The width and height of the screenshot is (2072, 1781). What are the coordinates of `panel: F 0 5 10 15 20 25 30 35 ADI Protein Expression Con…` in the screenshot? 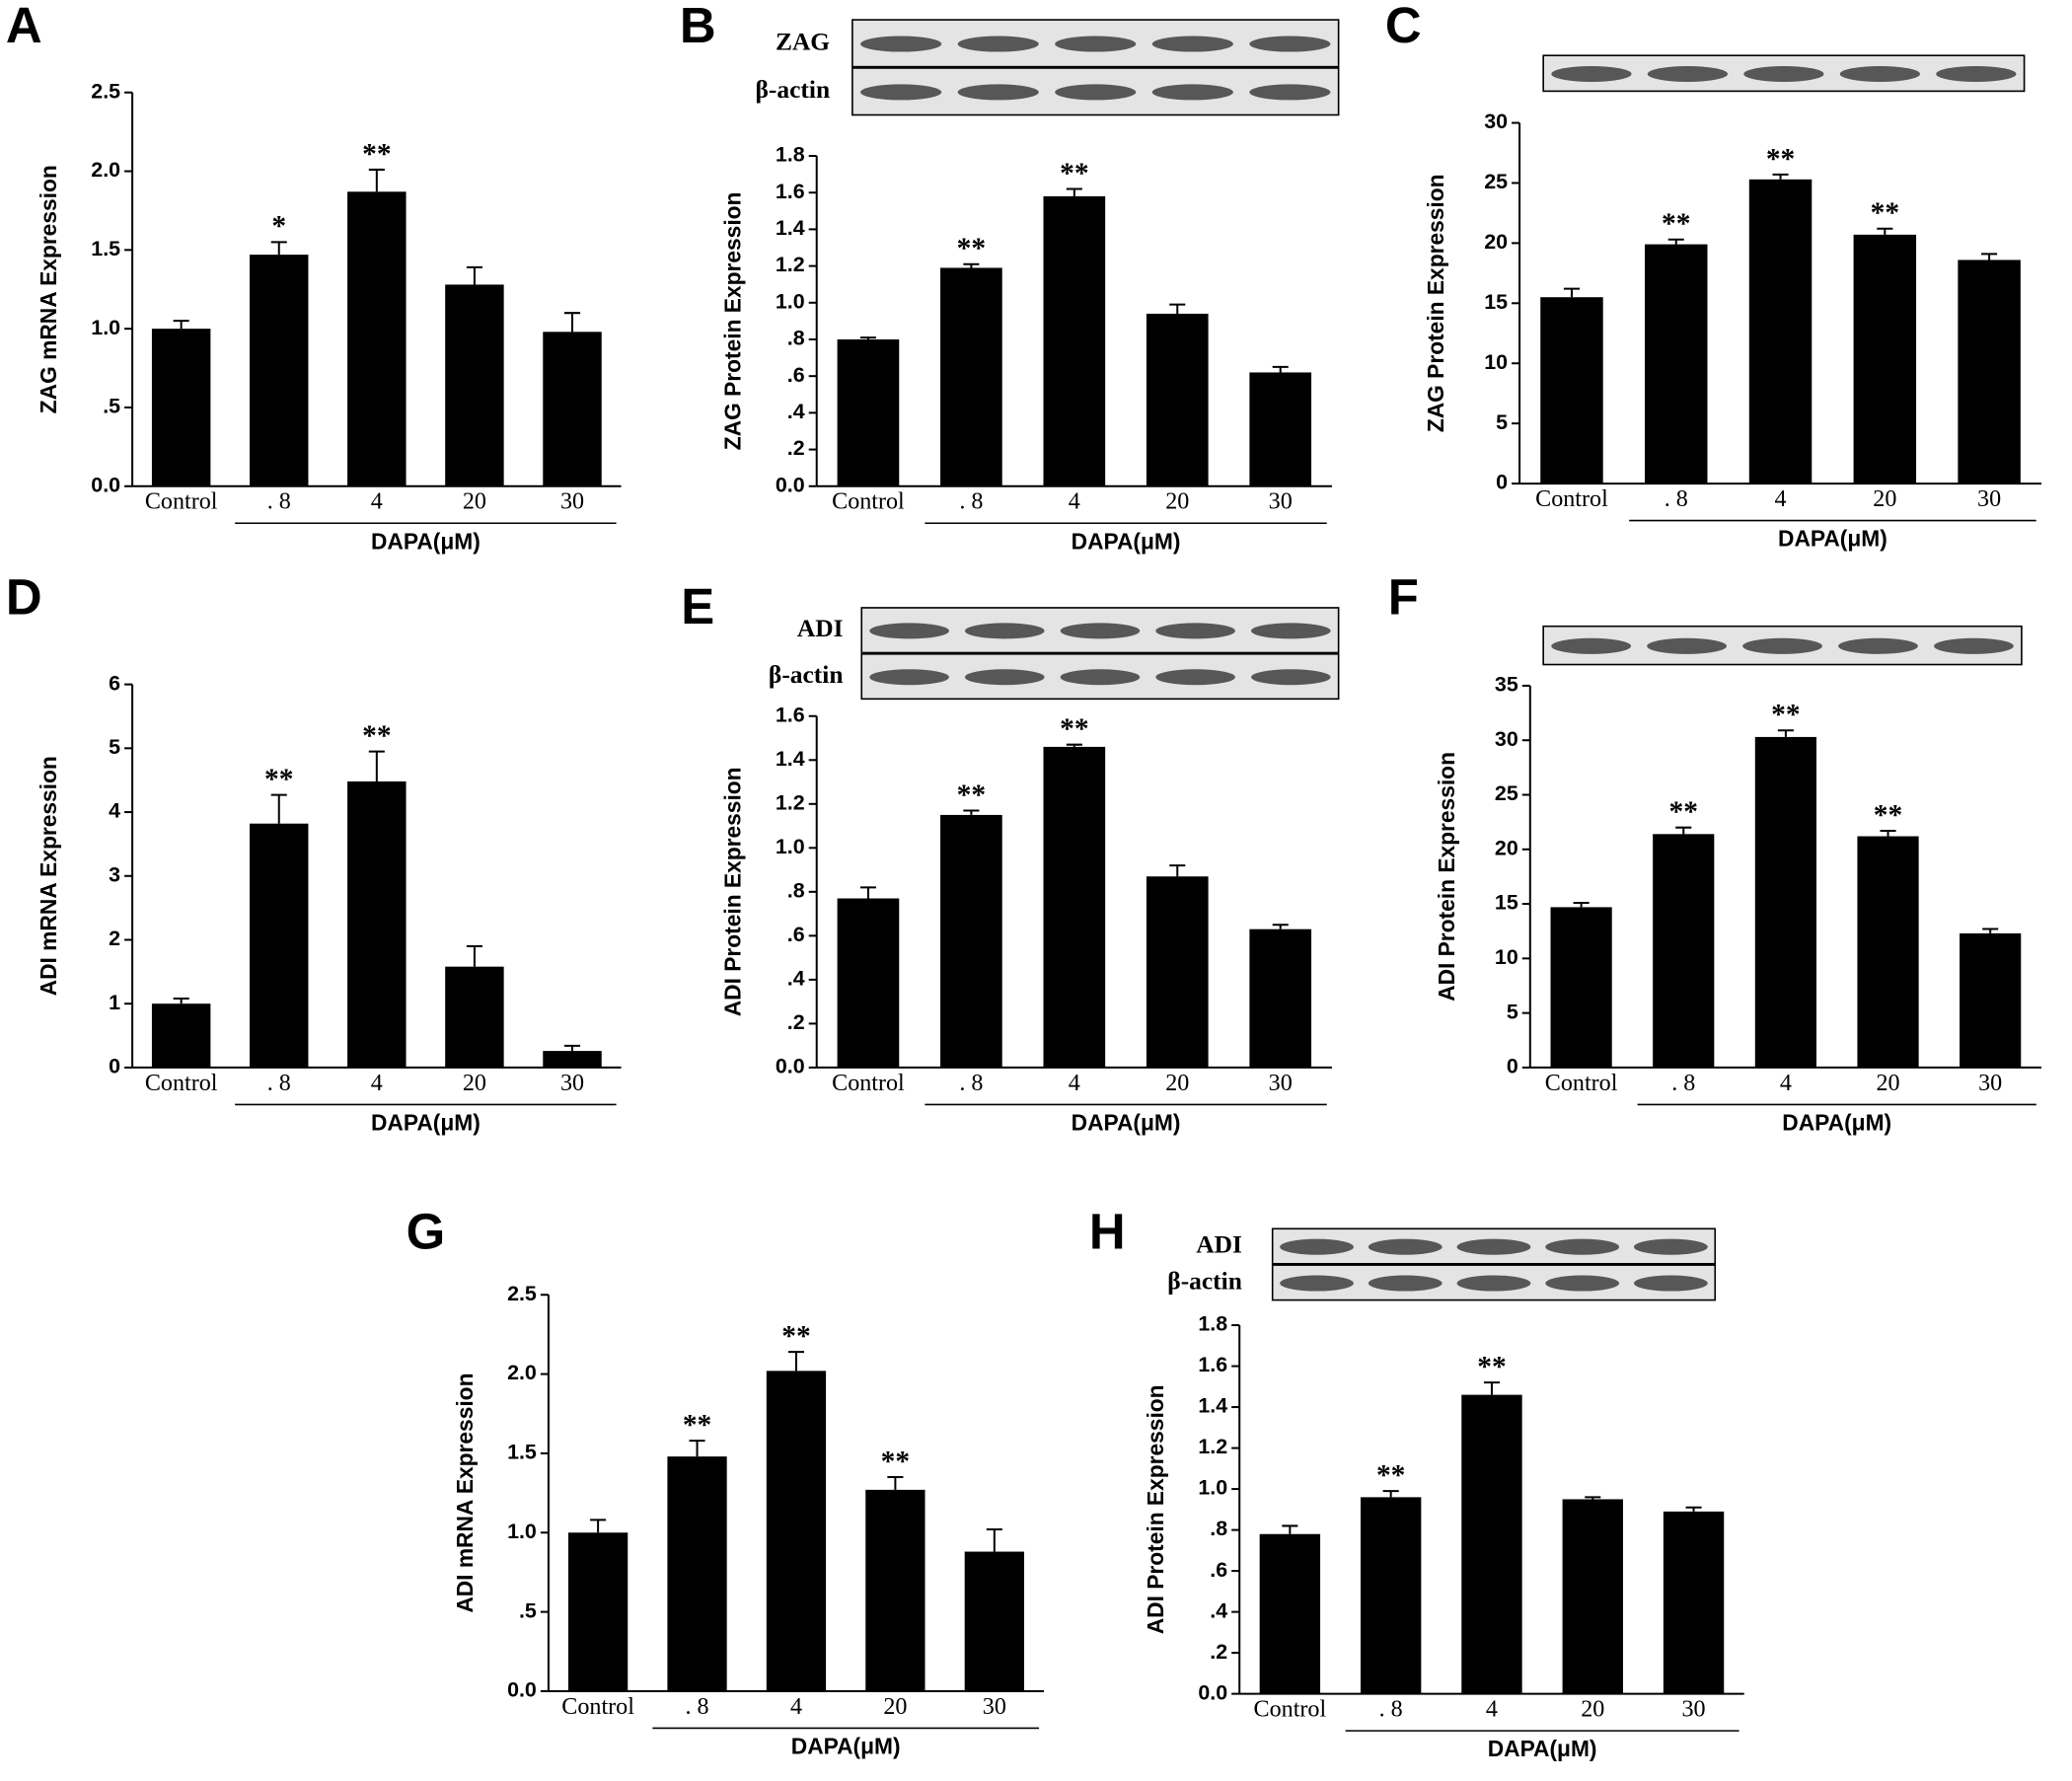 It's located at (1714, 853).